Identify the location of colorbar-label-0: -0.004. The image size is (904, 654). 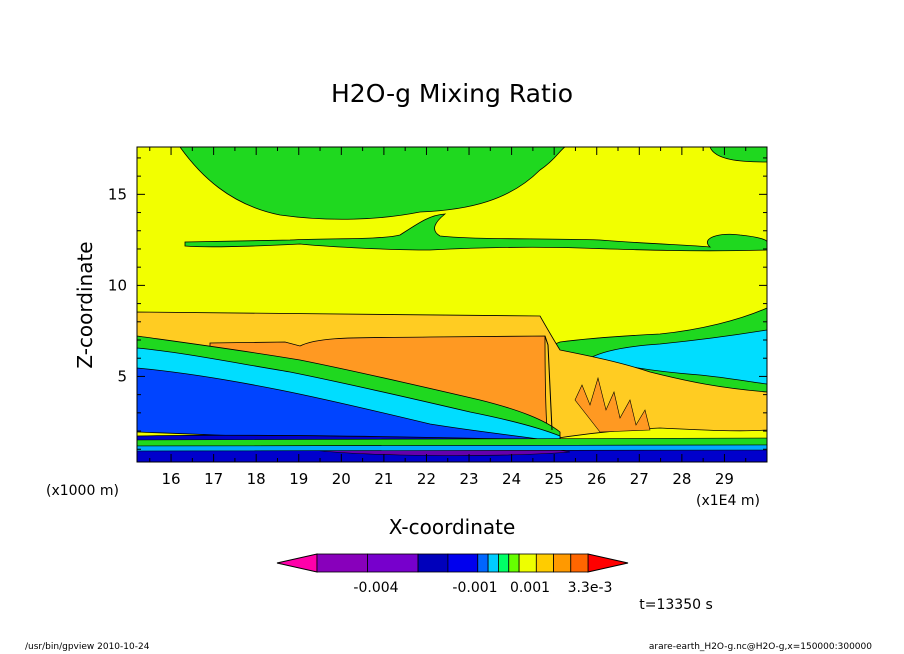
(375, 588).